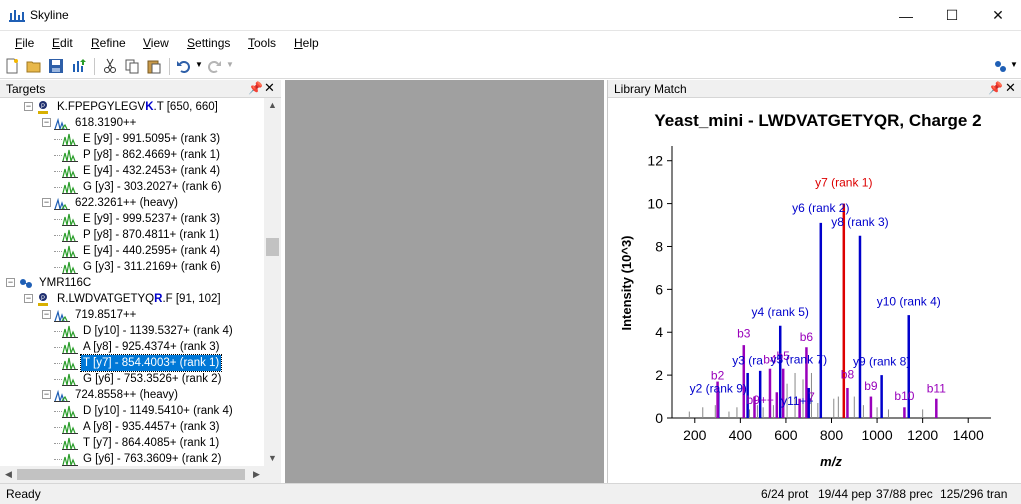 This screenshot has height=504, width=1021. I want to click on tree-label: 622.3261++ (heavy), so click(126, 203).